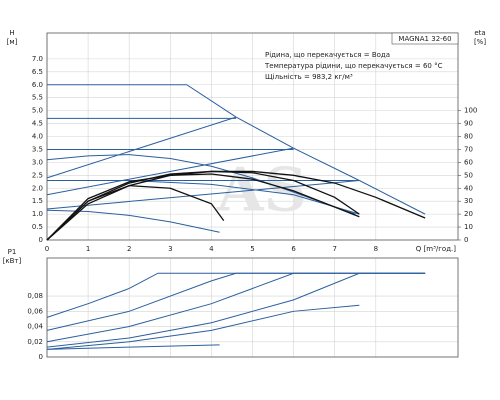  Describe the element at coordinates (170, 249) in the screenshot. I see `x-tick-label: 3` at that location.